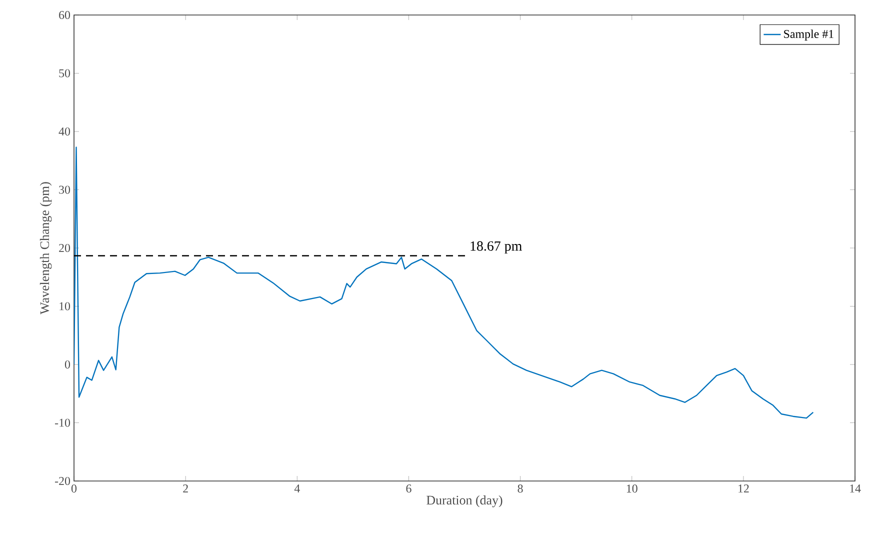  I want to click on x-tick-label: 8, so click(520, 488).